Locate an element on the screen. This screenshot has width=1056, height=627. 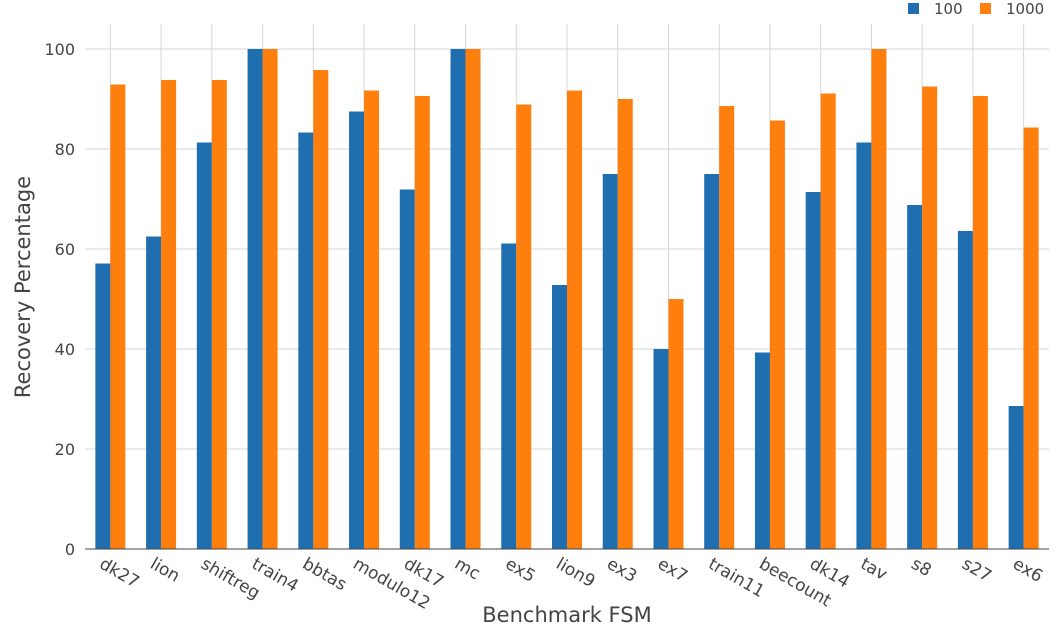
bar-series-100-s8 is located at coordinates (915, 377).